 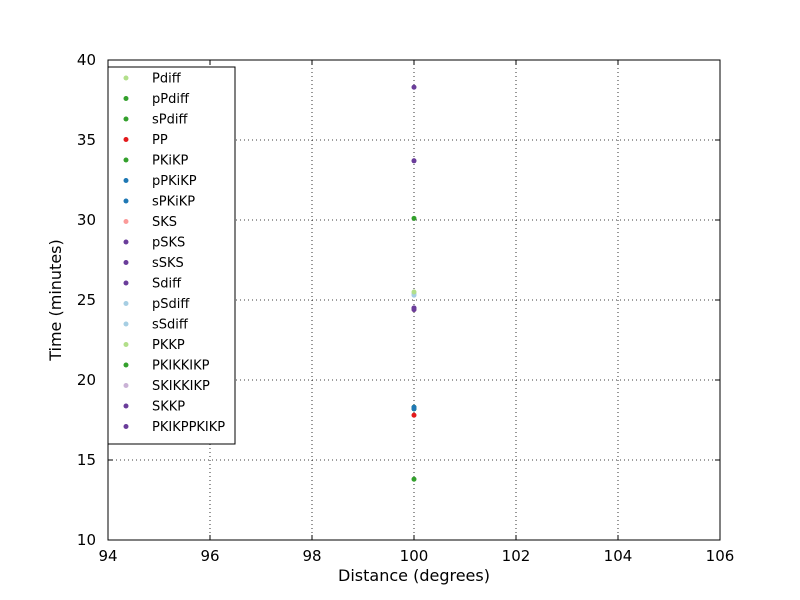 I want to click on y-tick-label: 35, so click(x=86, y=140).